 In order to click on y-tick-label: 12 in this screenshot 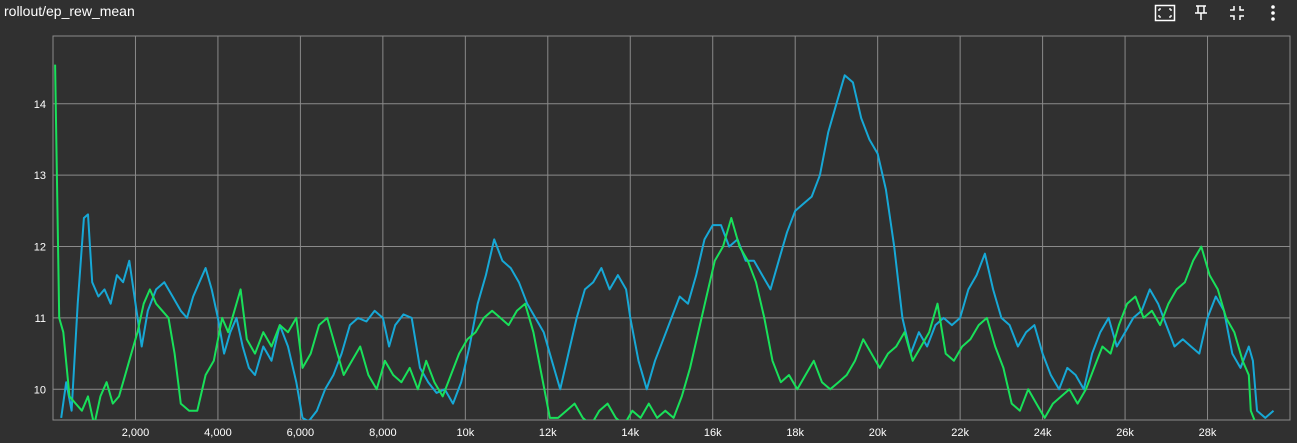, I will do `click(40, 248)`.